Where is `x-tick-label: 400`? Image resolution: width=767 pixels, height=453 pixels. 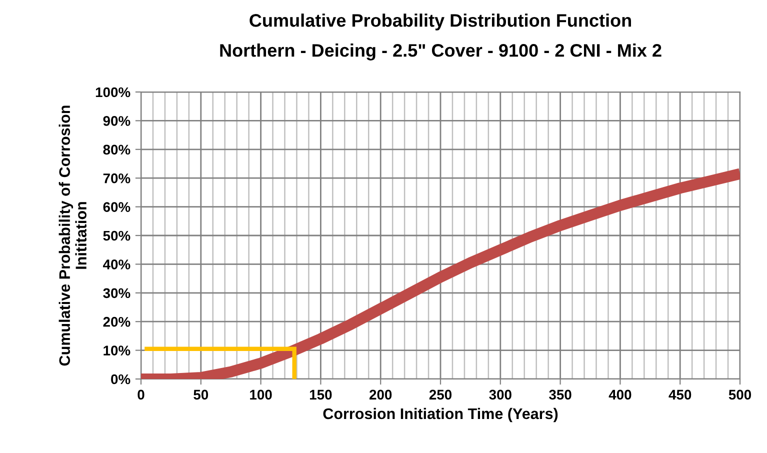 x-tick-label: 400 is located at coordinates (620, 395).